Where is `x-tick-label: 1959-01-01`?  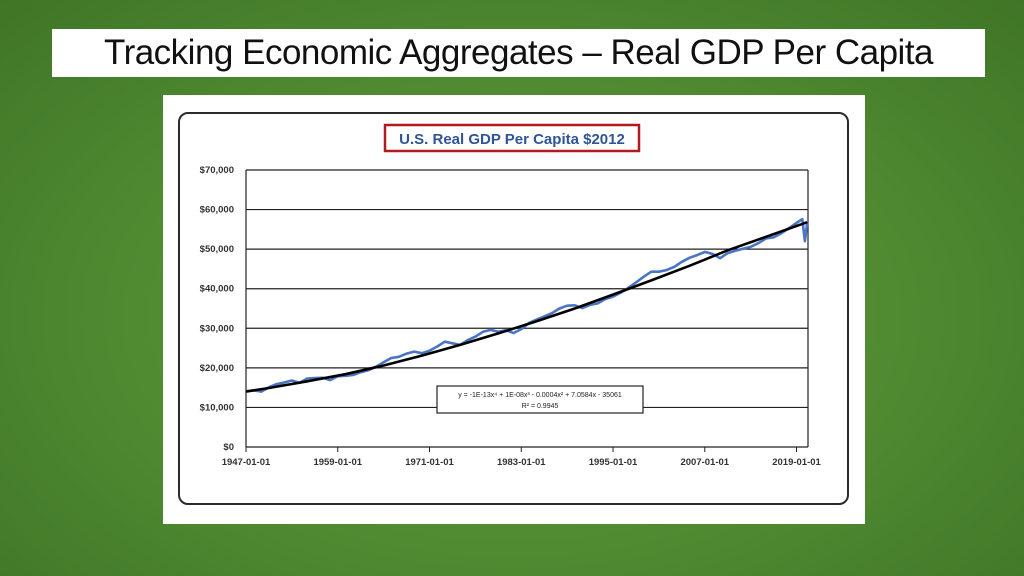 x-tick-label: 1959-01-01 is located at coordinates (337, 462).